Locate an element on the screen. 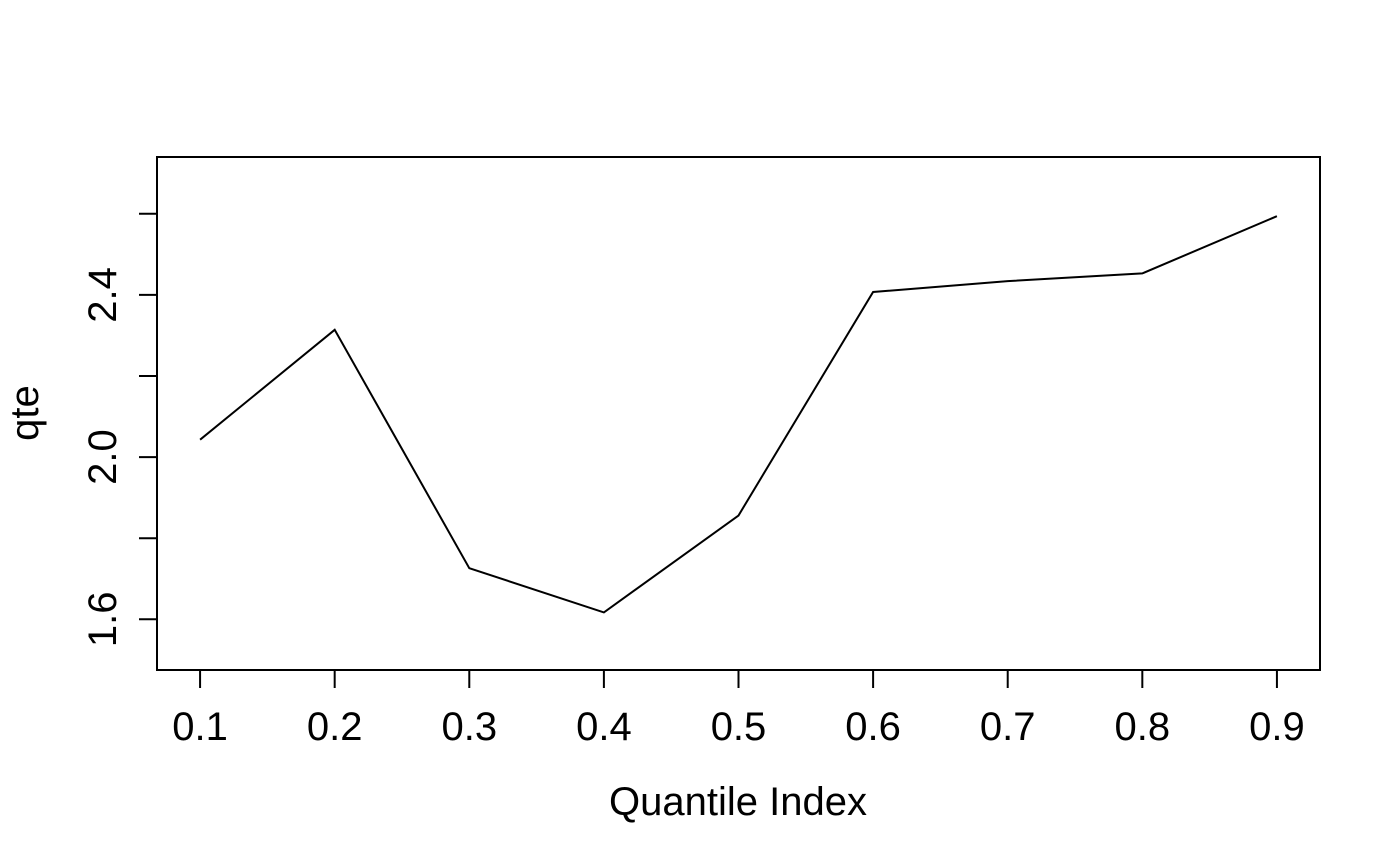 This screenshot has width=1400, height=866. x-tick-label: 0.7 is located at coordinates (1008, 727).